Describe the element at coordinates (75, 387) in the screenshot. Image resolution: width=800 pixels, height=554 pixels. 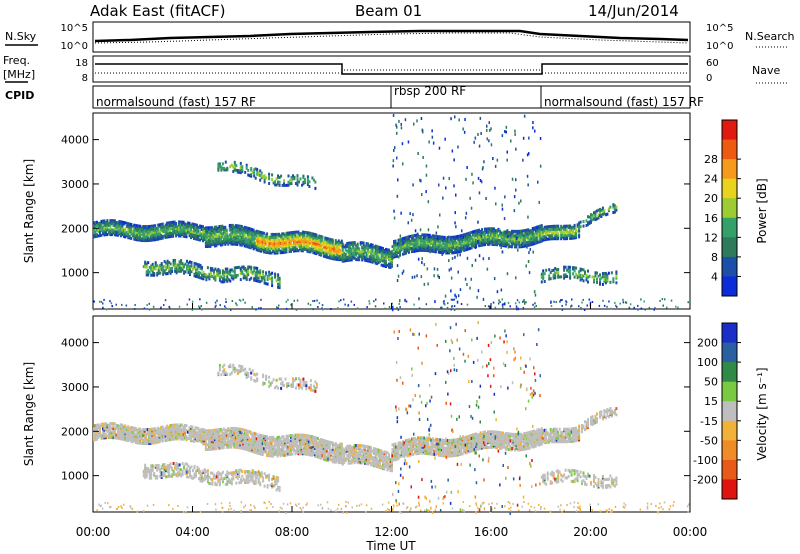
I see `velocity-ytick-label: 3000` at that location.